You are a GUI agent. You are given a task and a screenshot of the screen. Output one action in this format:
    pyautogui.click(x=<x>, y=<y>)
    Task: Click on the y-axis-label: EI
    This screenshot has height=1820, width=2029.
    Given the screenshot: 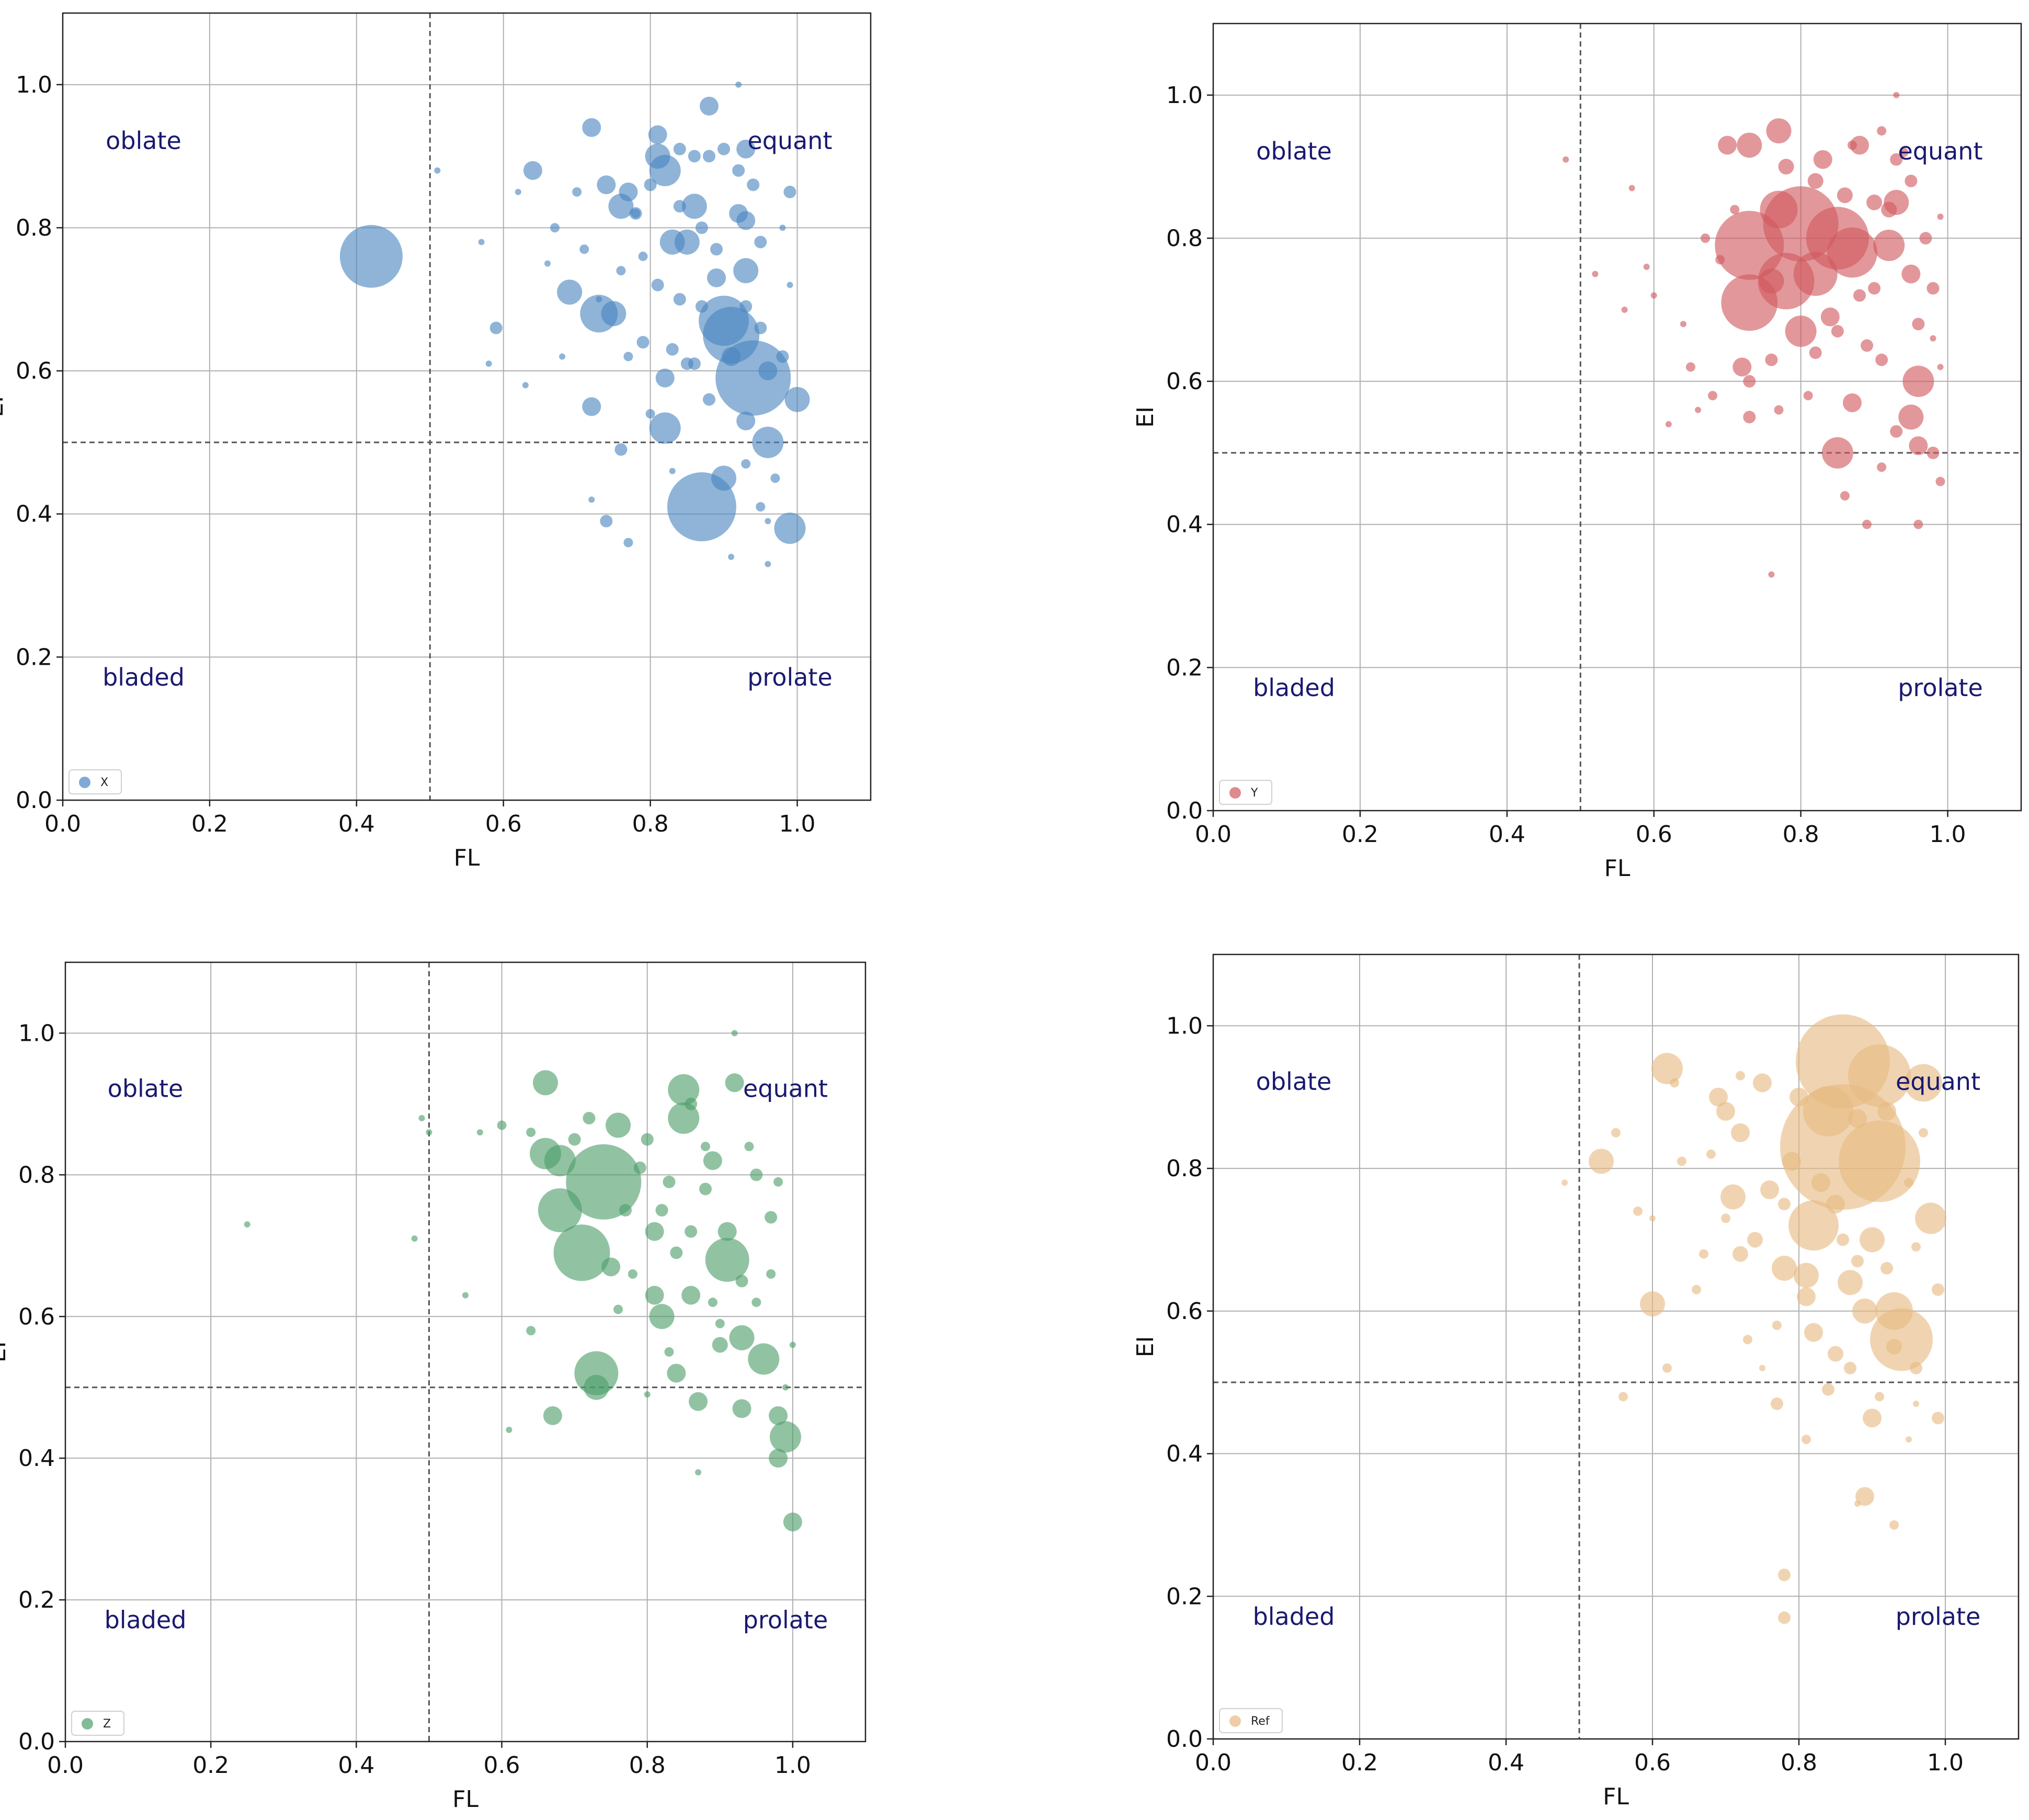 What is the action you would take?
    pyautogui.click(x=5, y=1352)
    